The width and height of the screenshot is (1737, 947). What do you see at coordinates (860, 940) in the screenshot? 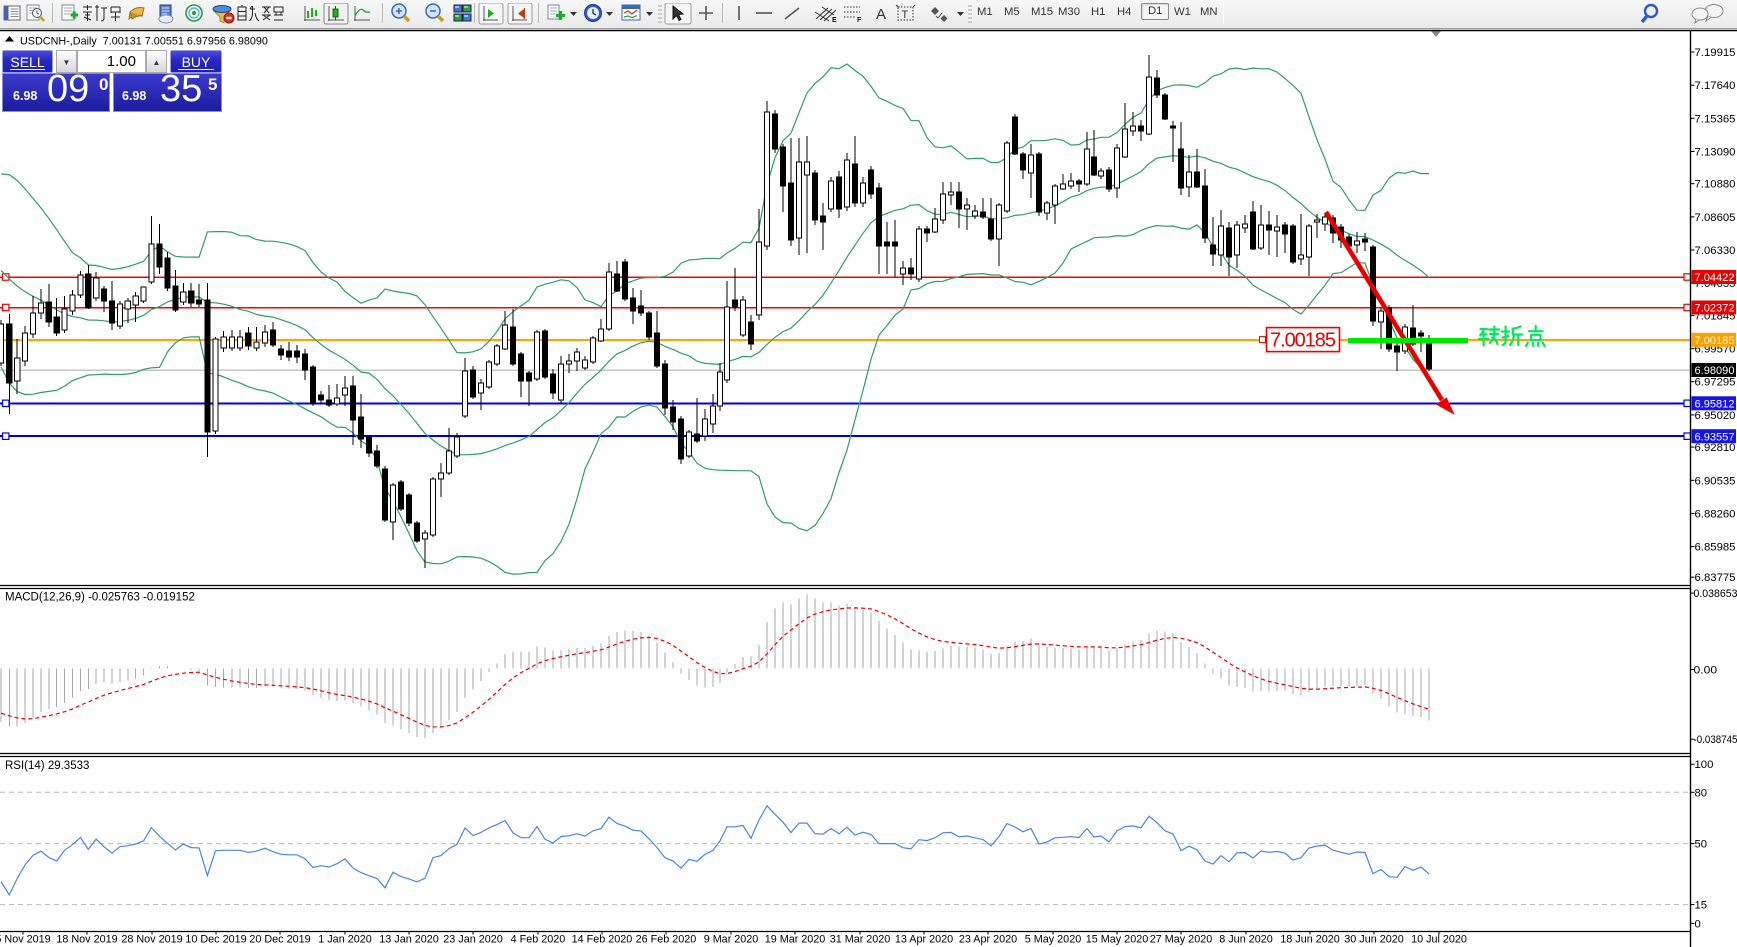
I see `svg-text: 31 Mar 2020` at bounding box center [860, 940].